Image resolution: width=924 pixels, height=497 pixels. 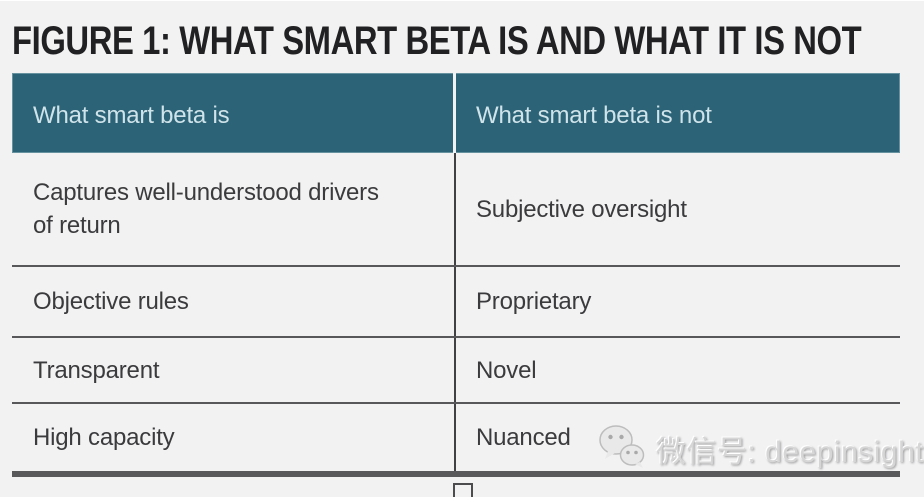 I want to click on cell-subjective-oversight: Subjective oversight, so click(x=678, y=209).